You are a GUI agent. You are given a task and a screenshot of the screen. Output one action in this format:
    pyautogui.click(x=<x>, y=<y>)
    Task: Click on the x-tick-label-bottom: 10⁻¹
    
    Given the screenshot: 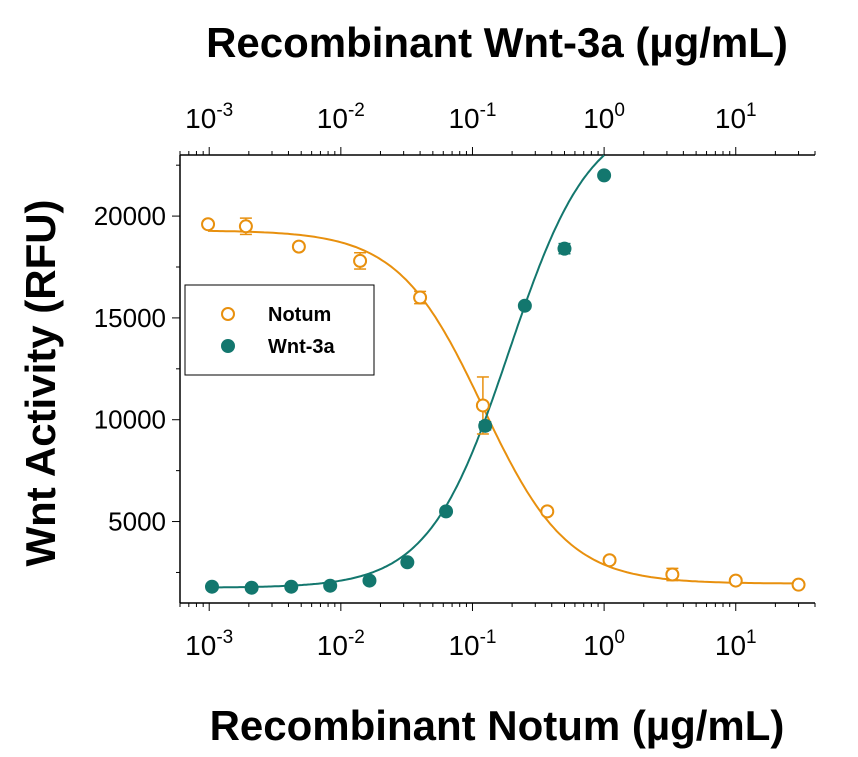 What is the action you would take?
    pyautogui.click(x=472, y=644)
    